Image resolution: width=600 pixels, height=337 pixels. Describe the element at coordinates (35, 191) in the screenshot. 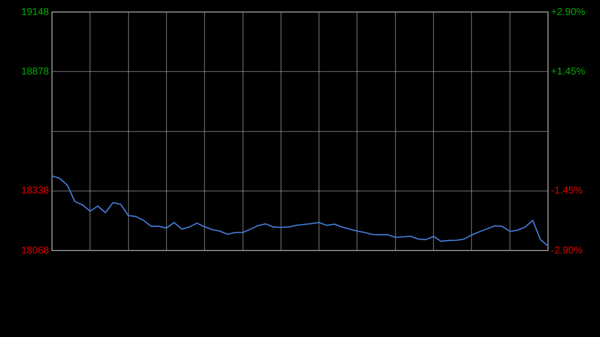

I see `y-tick-label: 18338` at that location.